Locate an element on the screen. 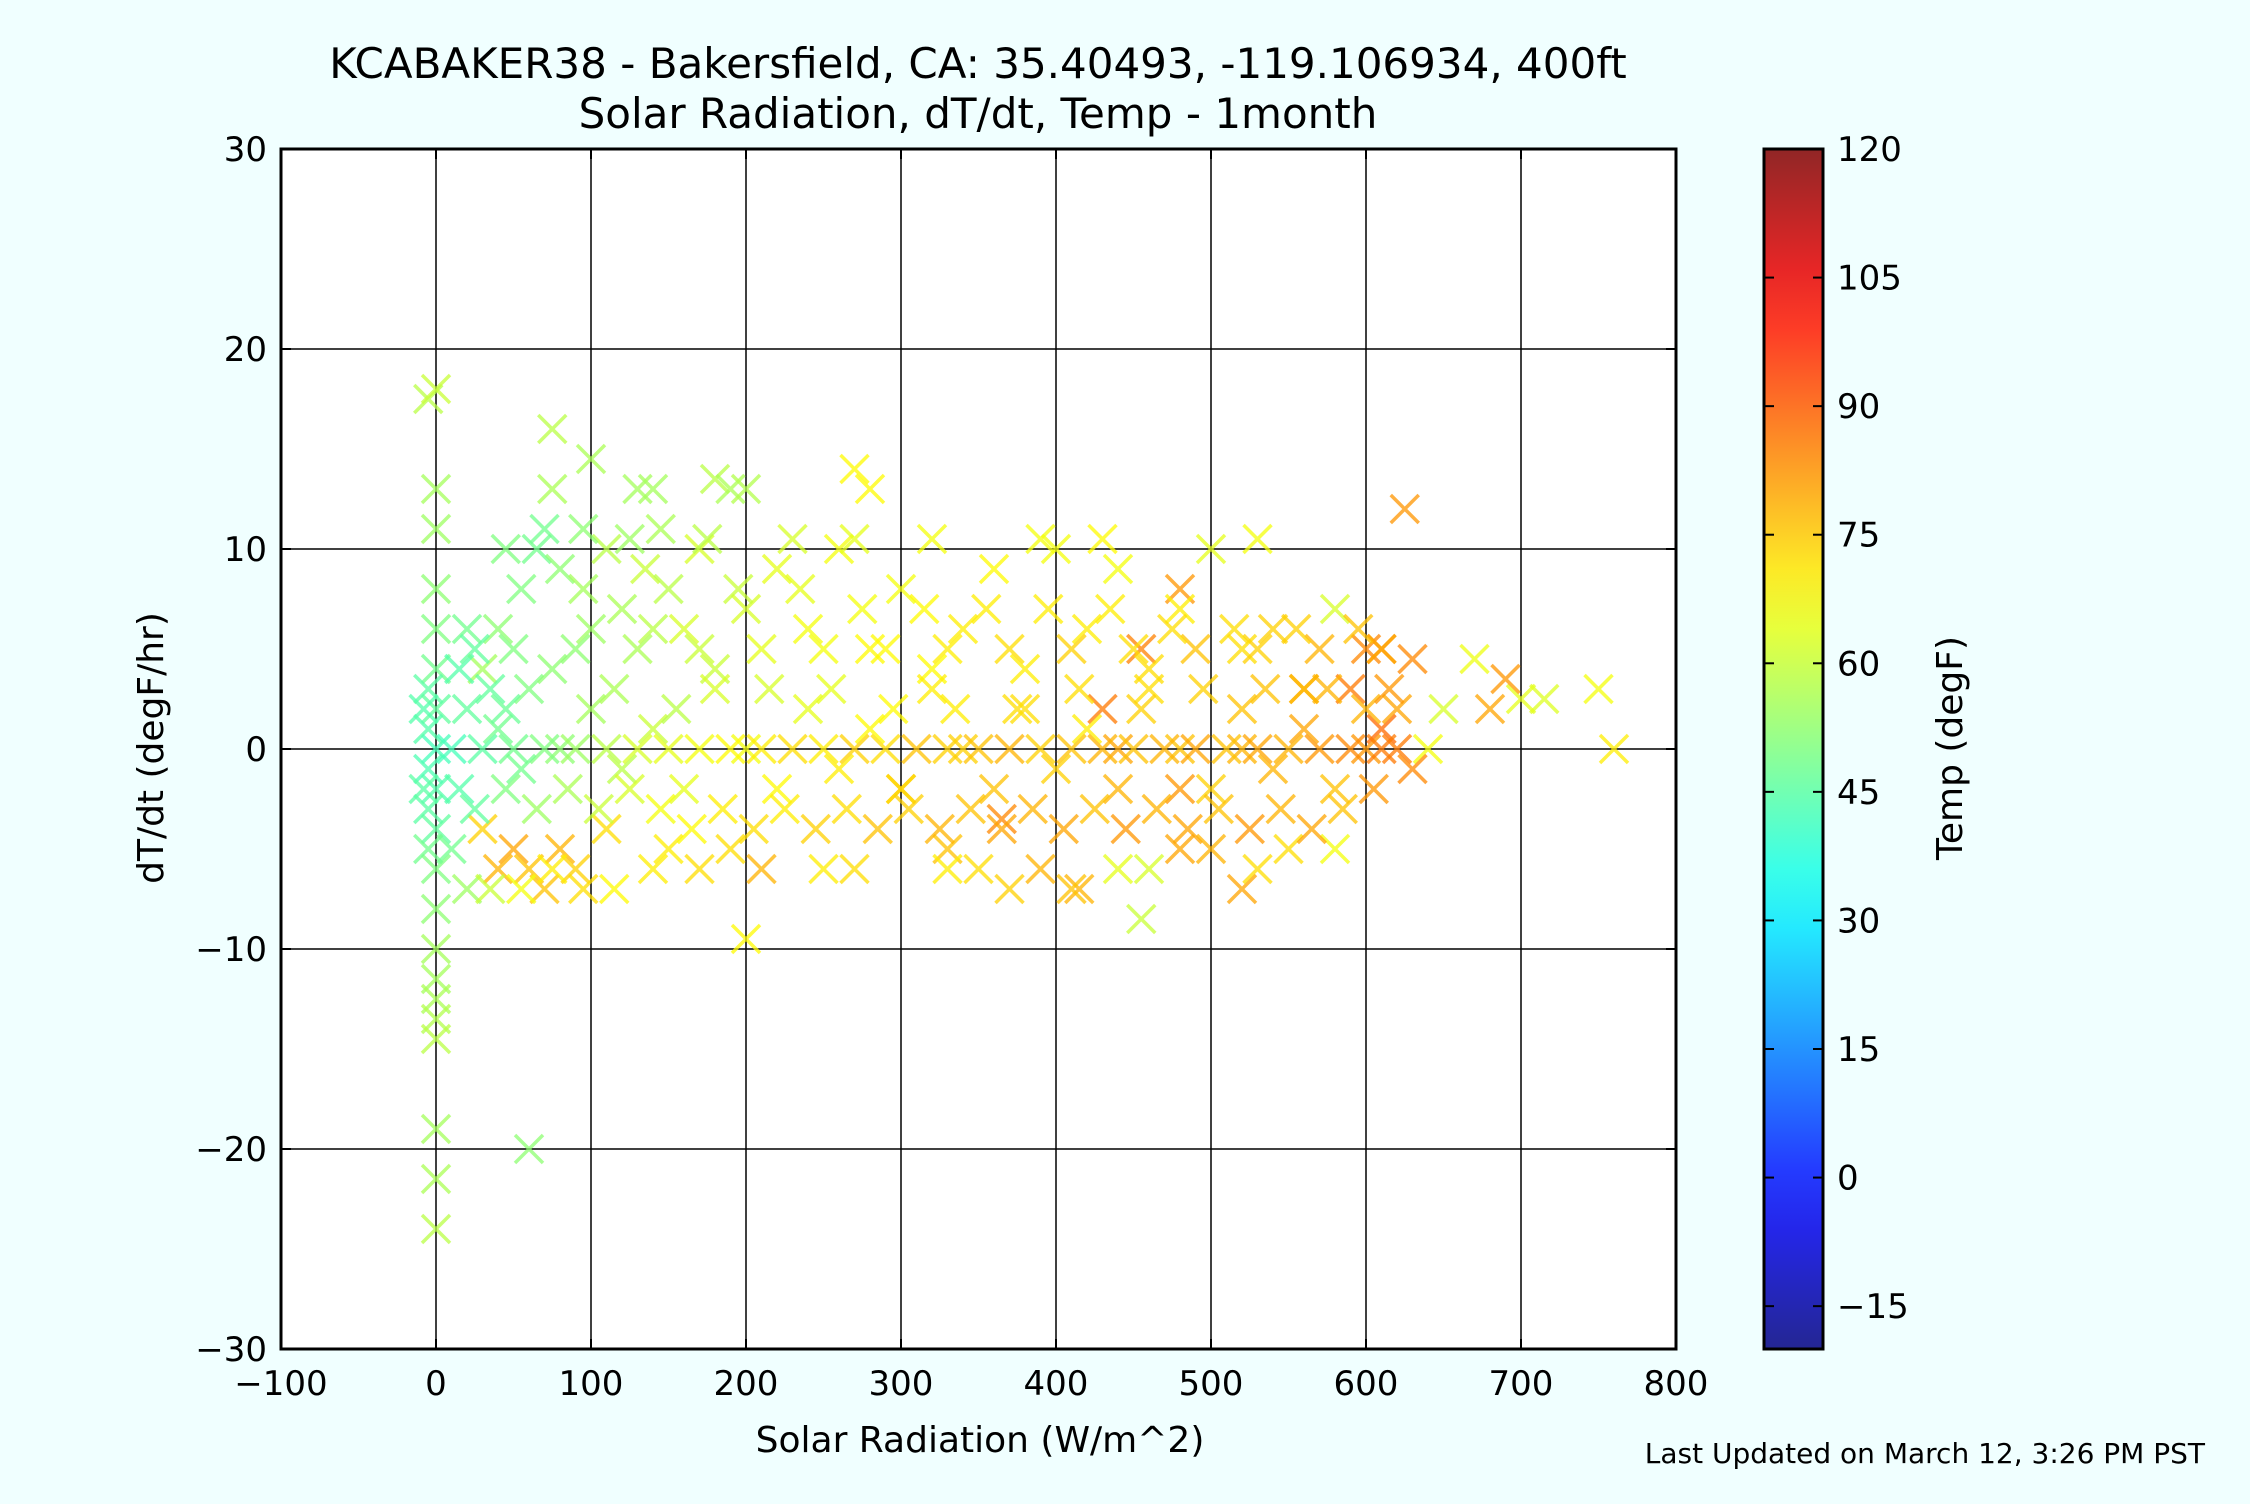 Image resolution: width=2250 pixels, height=1504 pixels. last-updated-note: Last Updated on March 12, 3:26 PM PST is located at coordinates (1925, 1453).